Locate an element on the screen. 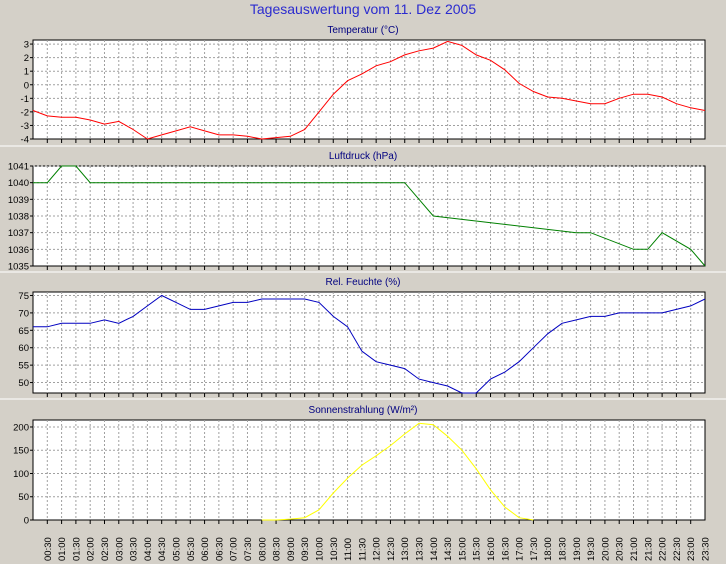 This screenshot has width=726, height=564. x-tick-label: 10:00 is located at coordinates (319, 549).